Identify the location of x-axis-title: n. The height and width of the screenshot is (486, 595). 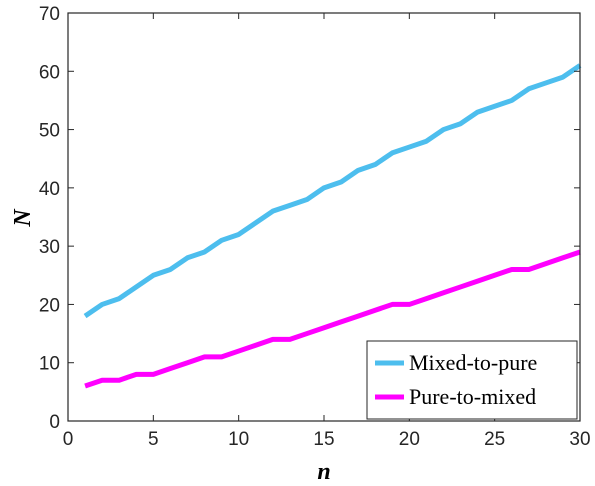
(323, 472).